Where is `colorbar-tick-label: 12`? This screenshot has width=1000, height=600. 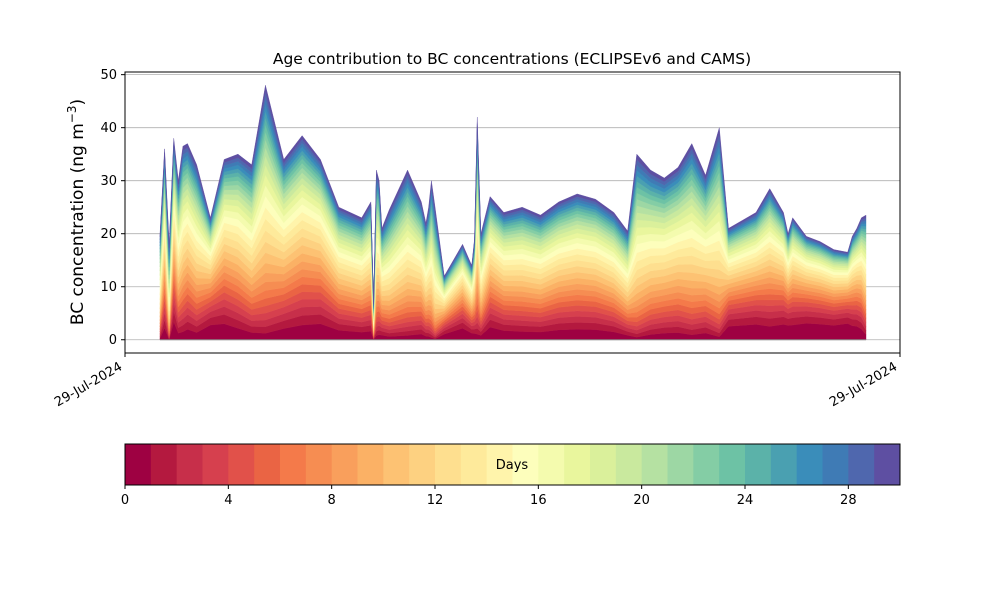 colorbar-tick-label: 12 is located at coordinates (435, 500).